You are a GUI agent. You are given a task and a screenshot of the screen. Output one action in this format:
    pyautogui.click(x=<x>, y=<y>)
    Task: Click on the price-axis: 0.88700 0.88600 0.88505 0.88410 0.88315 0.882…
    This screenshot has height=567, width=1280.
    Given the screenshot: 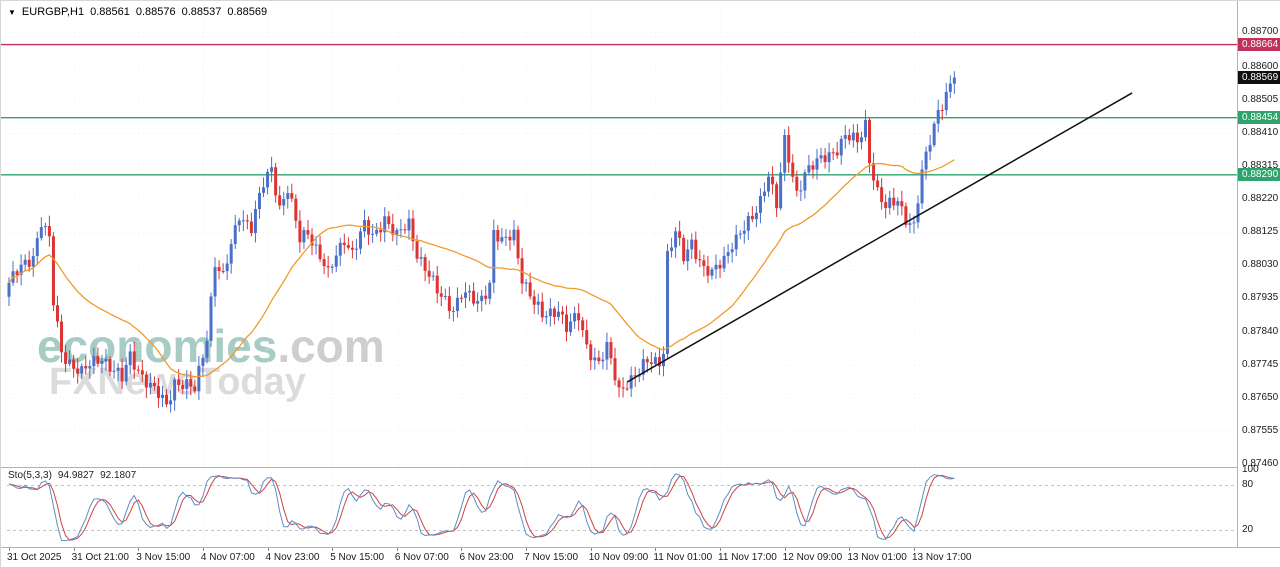 What is the action you would take?
    pyautogui.click(x=1258, y=274)
    